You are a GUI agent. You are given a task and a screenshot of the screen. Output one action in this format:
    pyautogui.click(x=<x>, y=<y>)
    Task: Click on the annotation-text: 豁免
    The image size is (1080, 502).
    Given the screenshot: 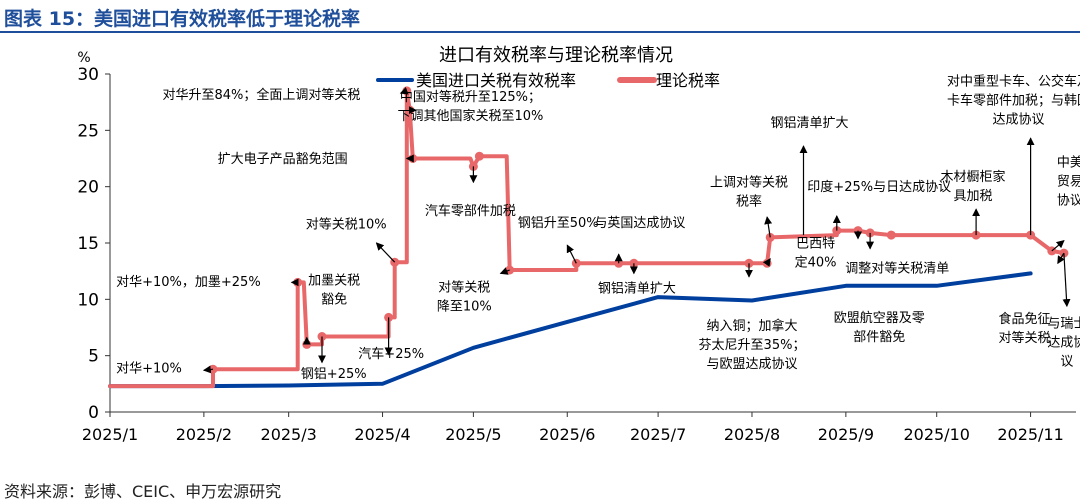 What is the action you would take?
    pyautogui.click(x=334, y=300)
    